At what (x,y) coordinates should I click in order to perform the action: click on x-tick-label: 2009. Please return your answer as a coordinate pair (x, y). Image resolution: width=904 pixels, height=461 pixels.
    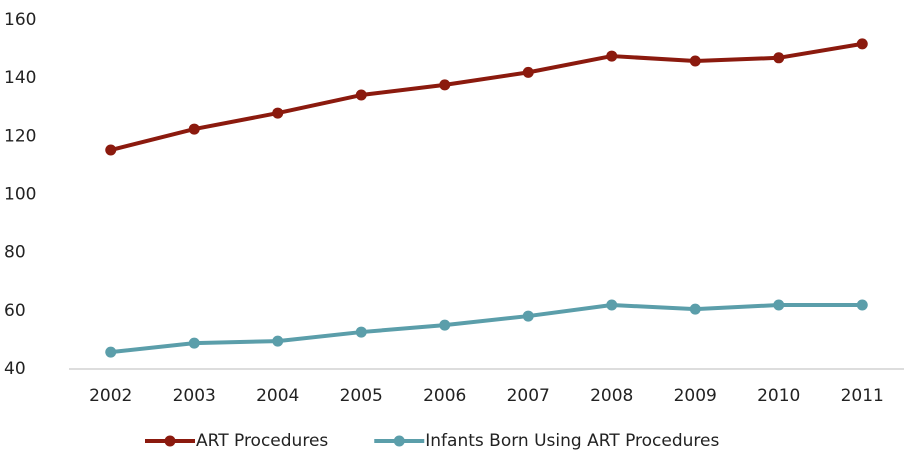
    Looking at the image, I should click on (695, 396).